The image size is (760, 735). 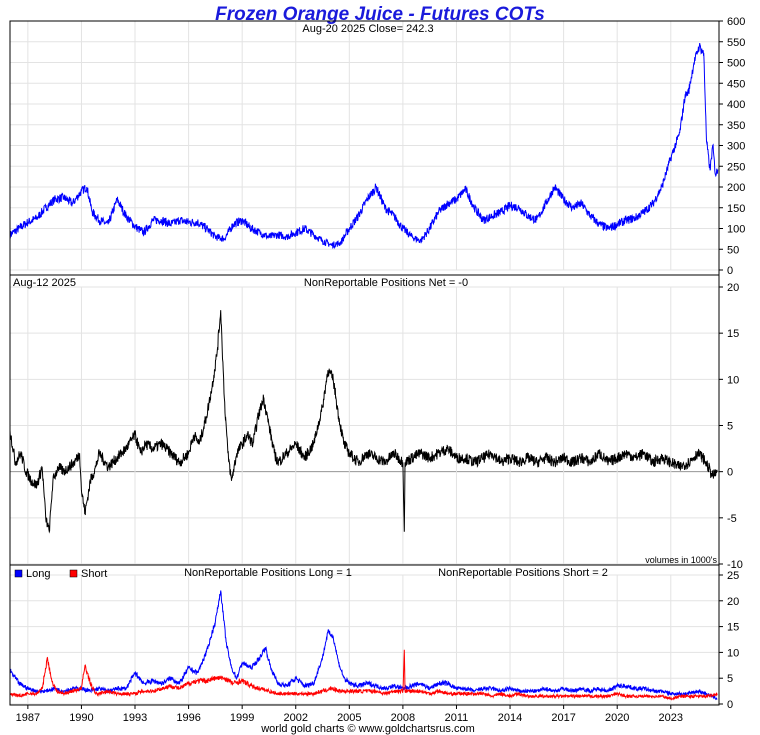 What do you see at coordinates (188, 718) in the screenshot?
I see `x-tick-label: 1996` at bounding box center [188, 718].